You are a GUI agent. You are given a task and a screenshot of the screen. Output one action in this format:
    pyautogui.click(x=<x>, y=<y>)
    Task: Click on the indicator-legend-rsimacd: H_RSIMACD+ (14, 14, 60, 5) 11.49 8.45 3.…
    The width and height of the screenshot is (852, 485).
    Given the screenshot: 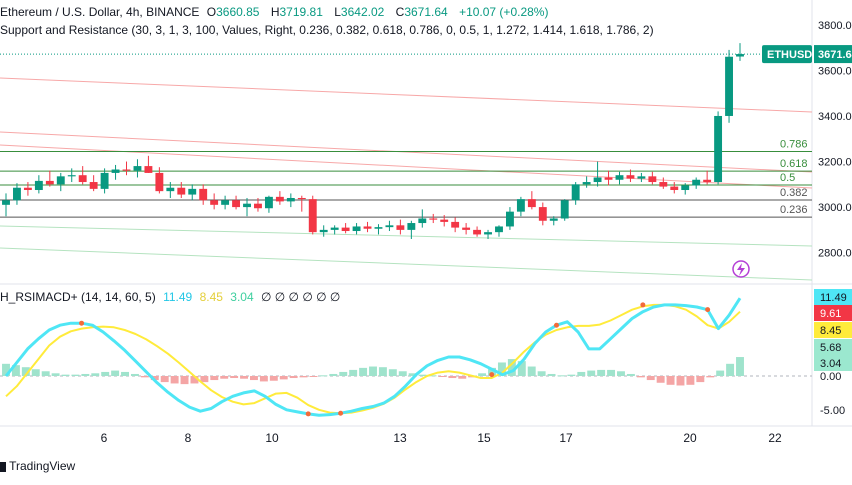 What is the action you would take?
    pyautogui.click(x=172, y=297)
    